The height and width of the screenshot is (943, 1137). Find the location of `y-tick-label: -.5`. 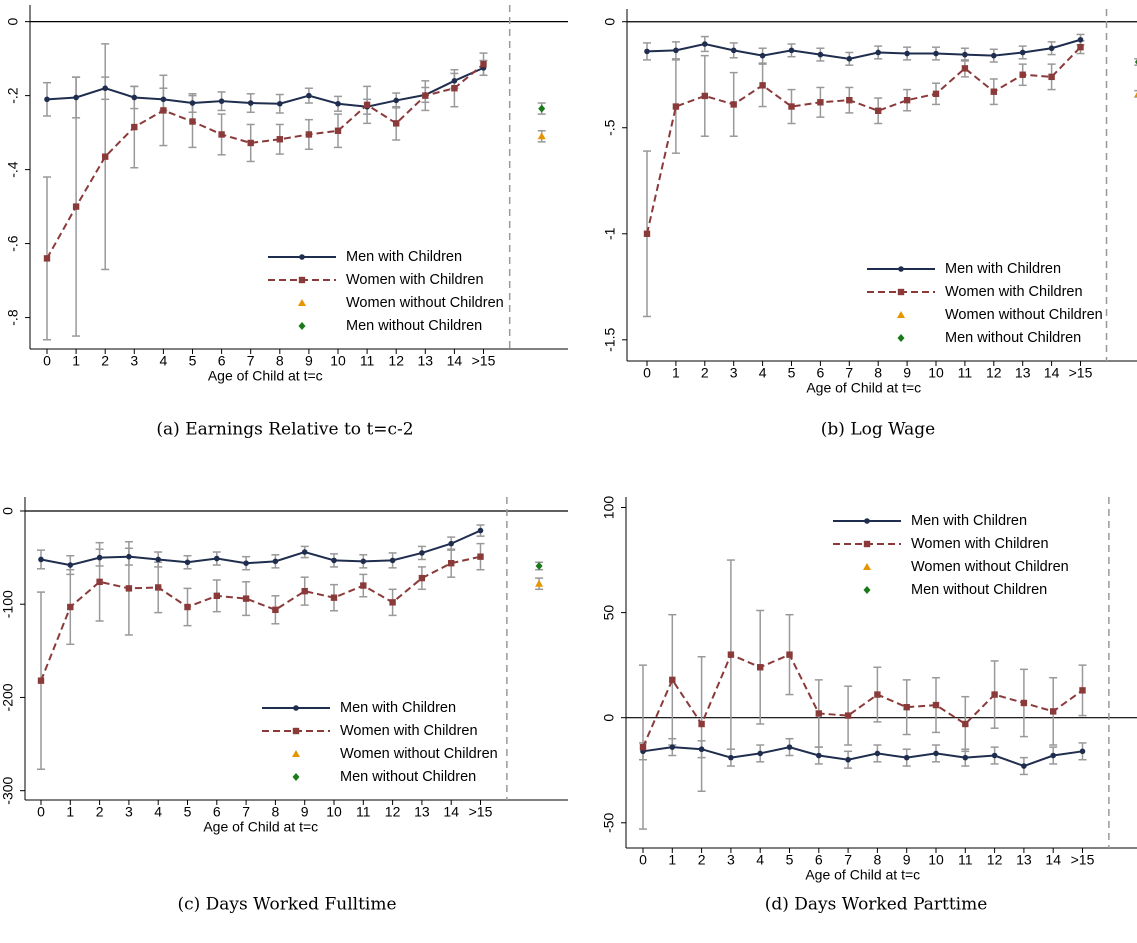

y-tick-label: -.5 is located at coordinates (610, 127).